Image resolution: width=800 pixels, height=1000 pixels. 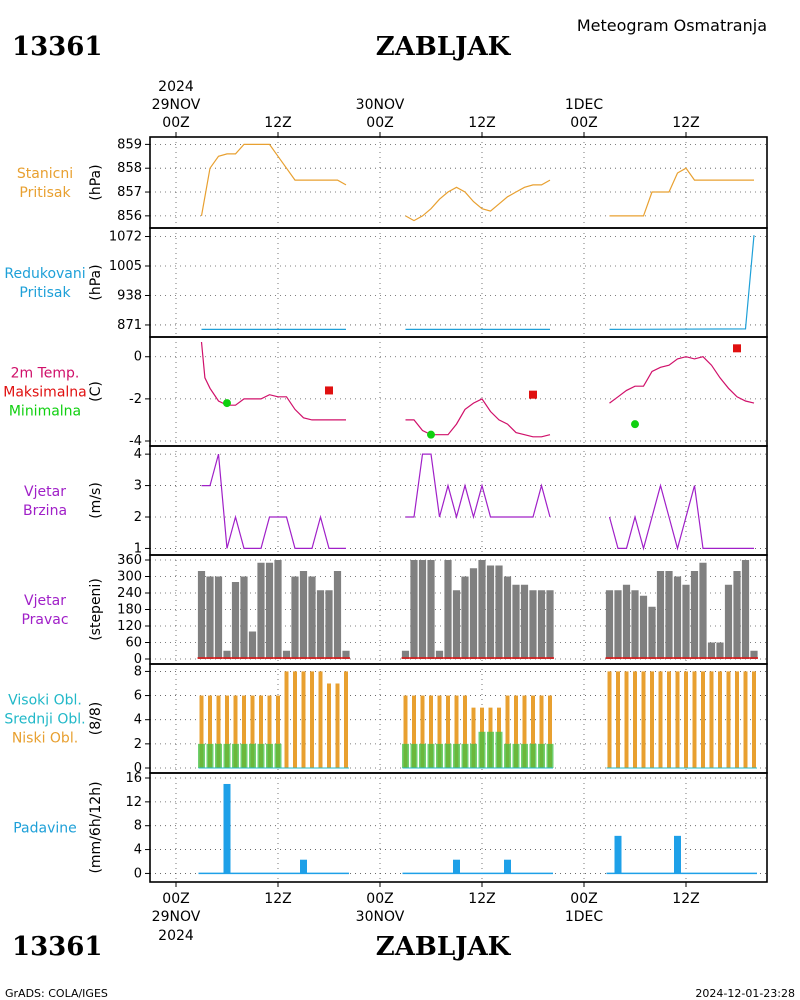 What do you see at coordinates (45, 393) in the screenshot?
I see `panel-label: Maksimalna` at bounding box center [45, 393].